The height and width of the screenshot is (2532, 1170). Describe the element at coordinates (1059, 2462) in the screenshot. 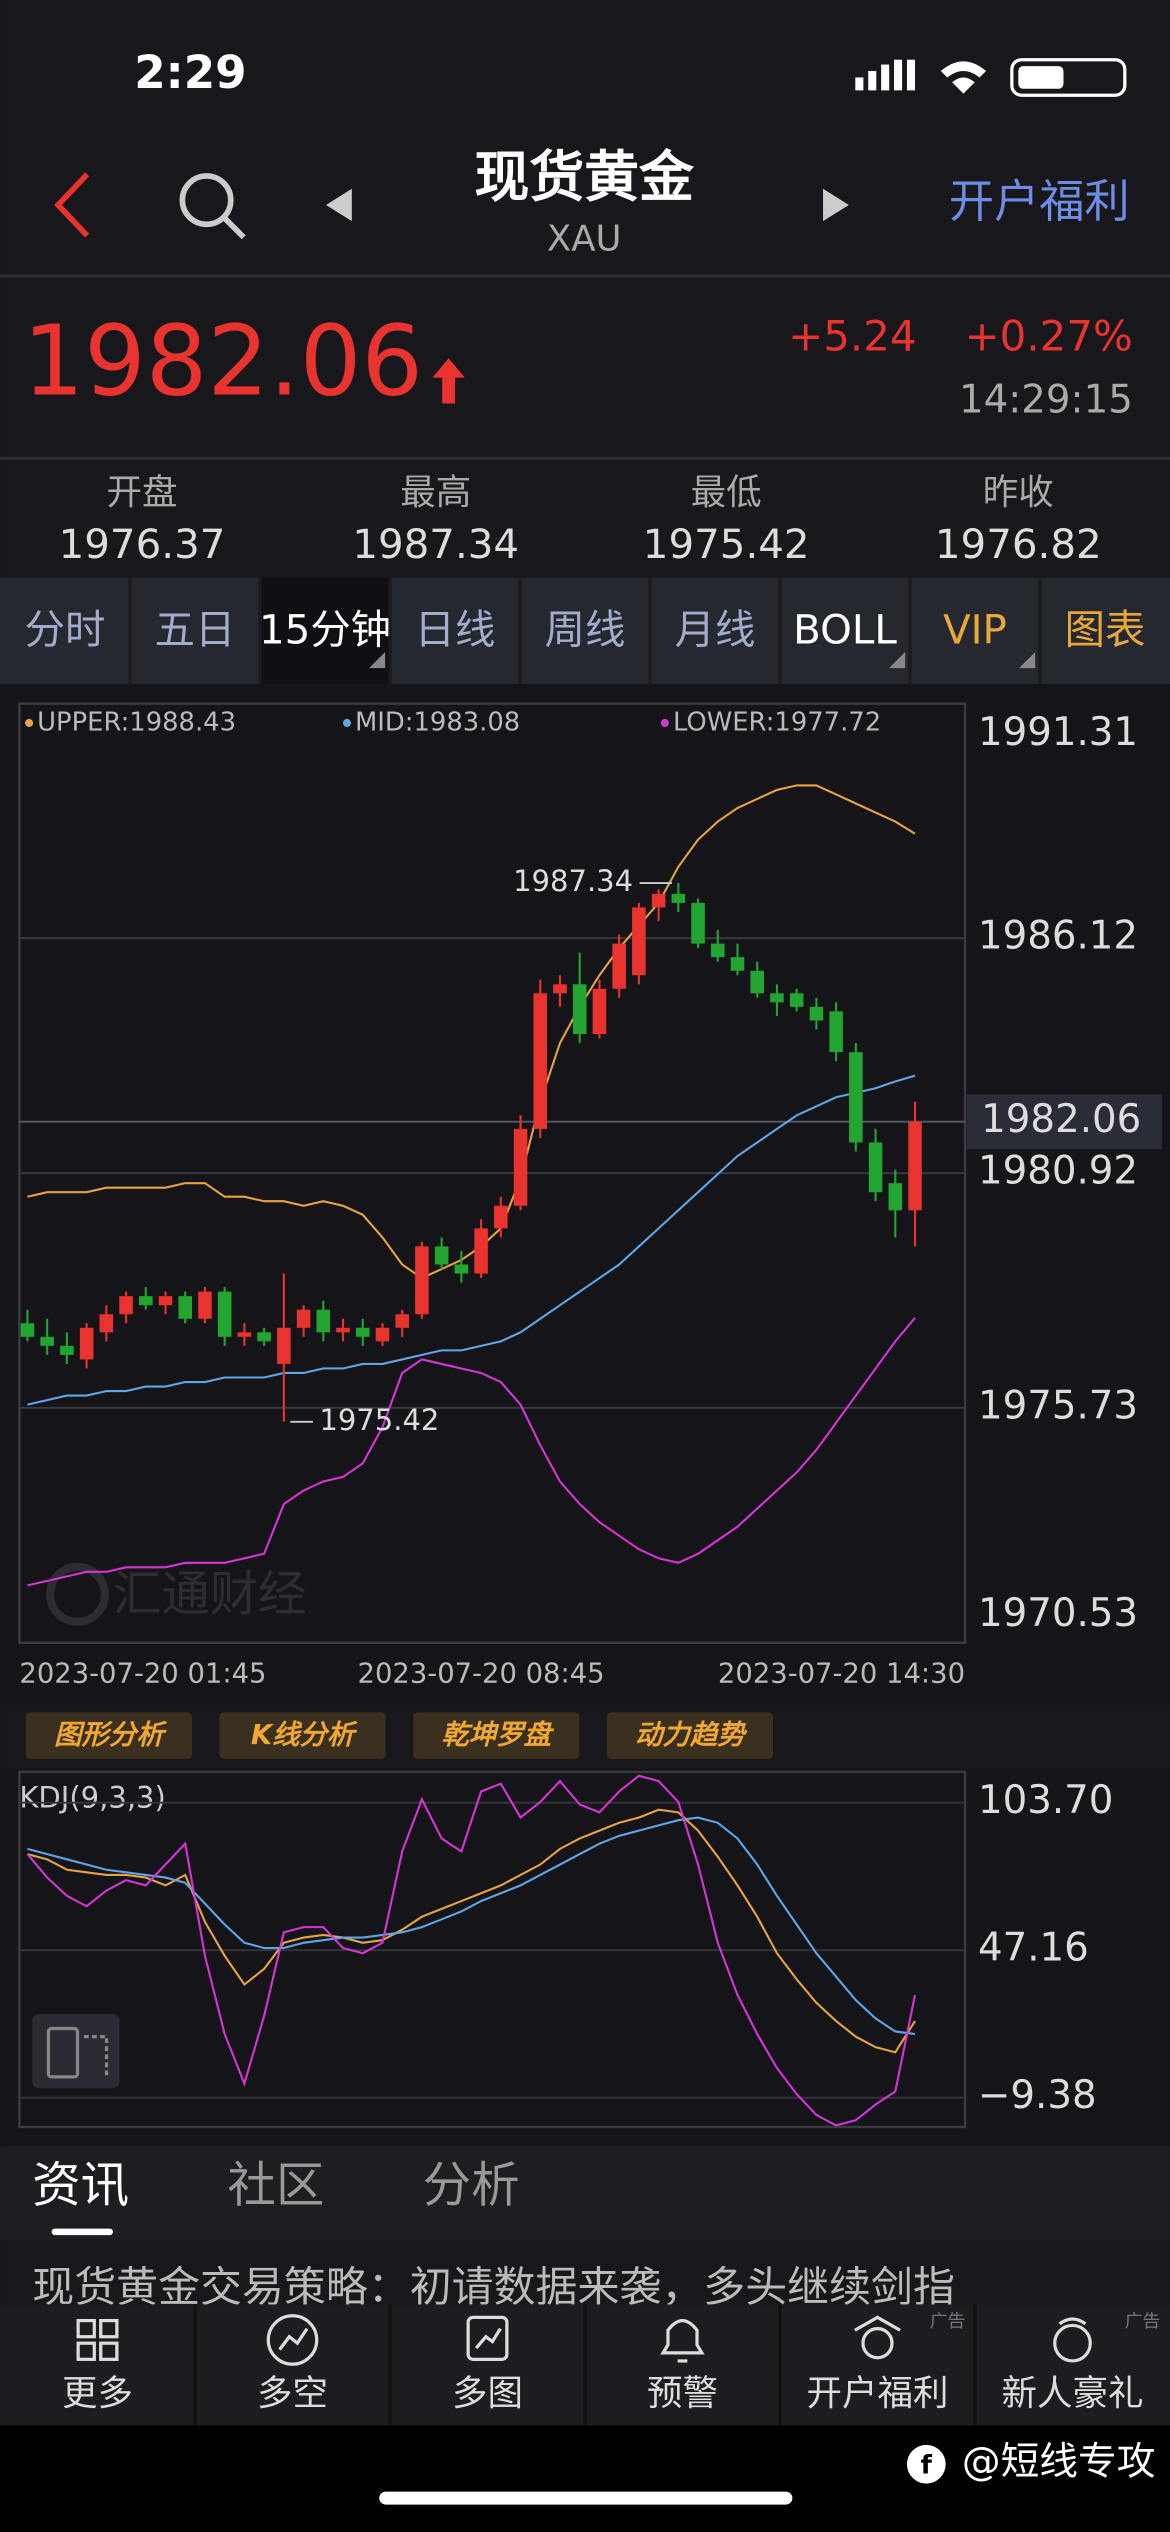

I see `watermark: @短线专攻` at that location.